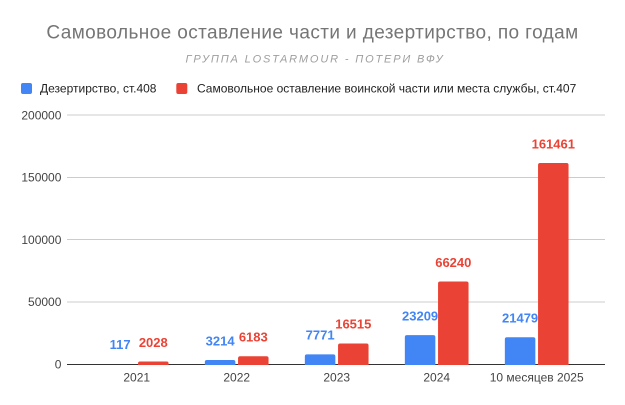 The height and width of the screenshot is (405, 625). What do you see at coordinates (436, 377) in the screenshot?
I see `svg-text: 2024` at bounding box center [436, 377].